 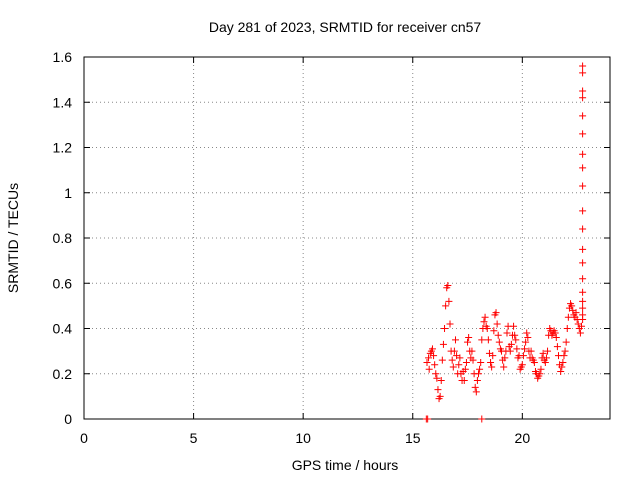 I want to click on y-tick-label: 0.4, so click(x=63, y=329).